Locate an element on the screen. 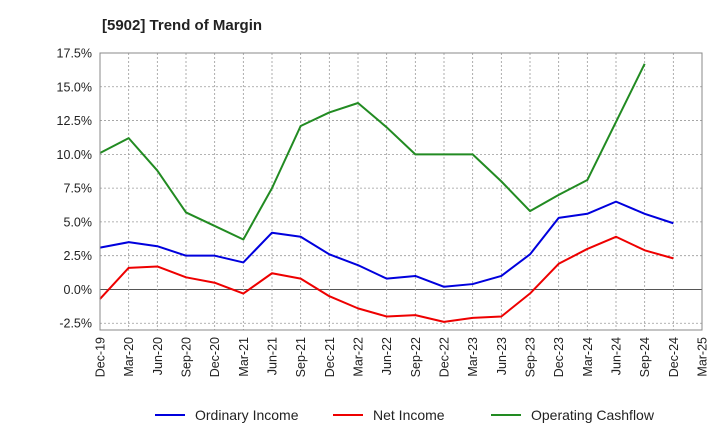  y-tick-label: 10.0% is located at coordinates (74, 155).